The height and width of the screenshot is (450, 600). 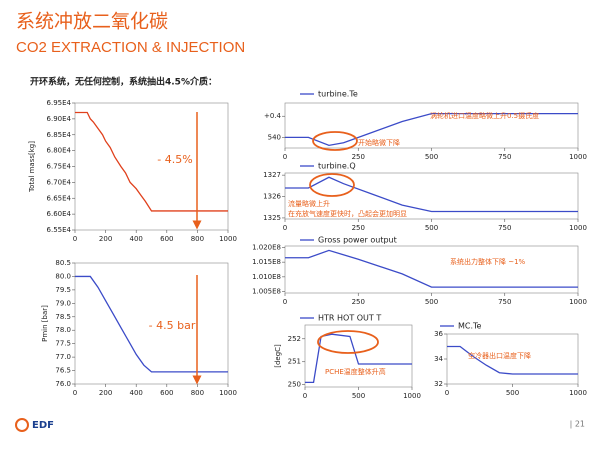 What do you see at coordinates (272, 197) in the screenshot?
I see `y-tick-label: 1326` at bounding box center [272, 197].